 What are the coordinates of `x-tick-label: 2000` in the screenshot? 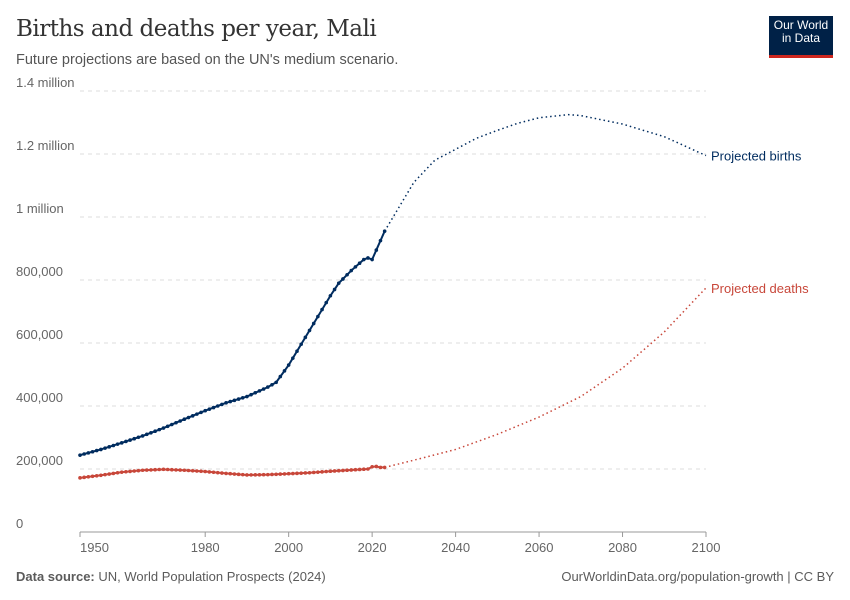 It's located at (288, 547).